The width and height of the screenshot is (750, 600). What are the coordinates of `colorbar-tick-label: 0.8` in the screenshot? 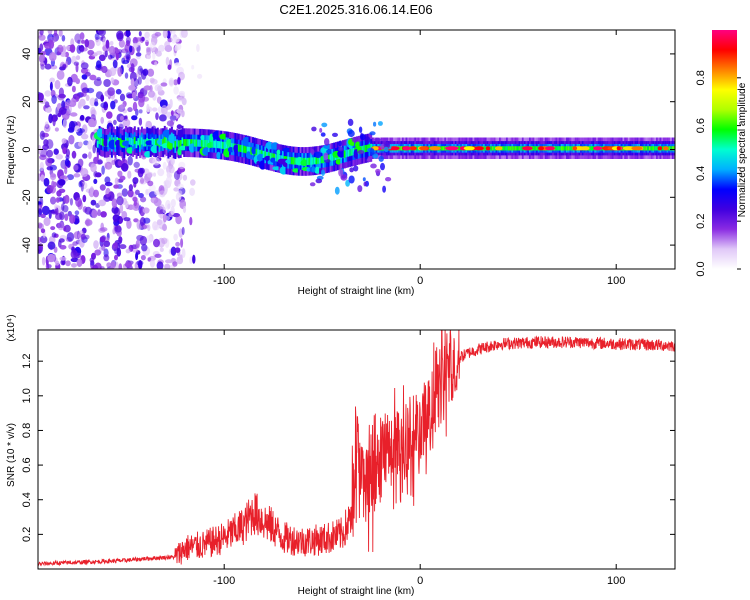 It's located at (701, 77).